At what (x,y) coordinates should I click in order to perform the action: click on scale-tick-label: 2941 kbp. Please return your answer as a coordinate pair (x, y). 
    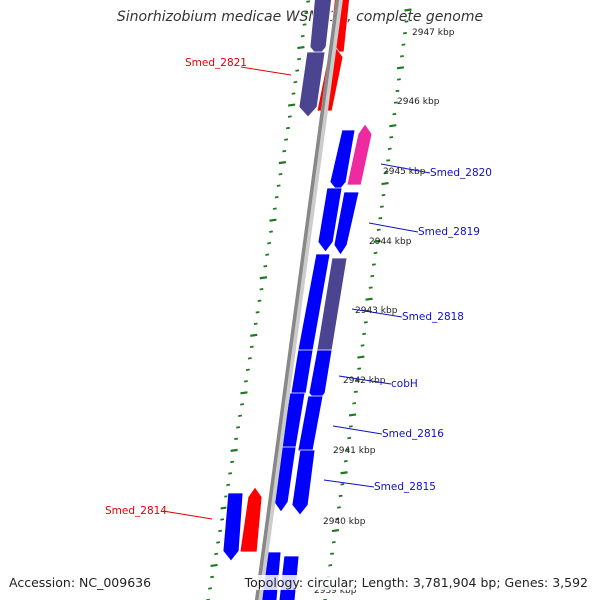
    Looking at the image, I should click on (354, 451).